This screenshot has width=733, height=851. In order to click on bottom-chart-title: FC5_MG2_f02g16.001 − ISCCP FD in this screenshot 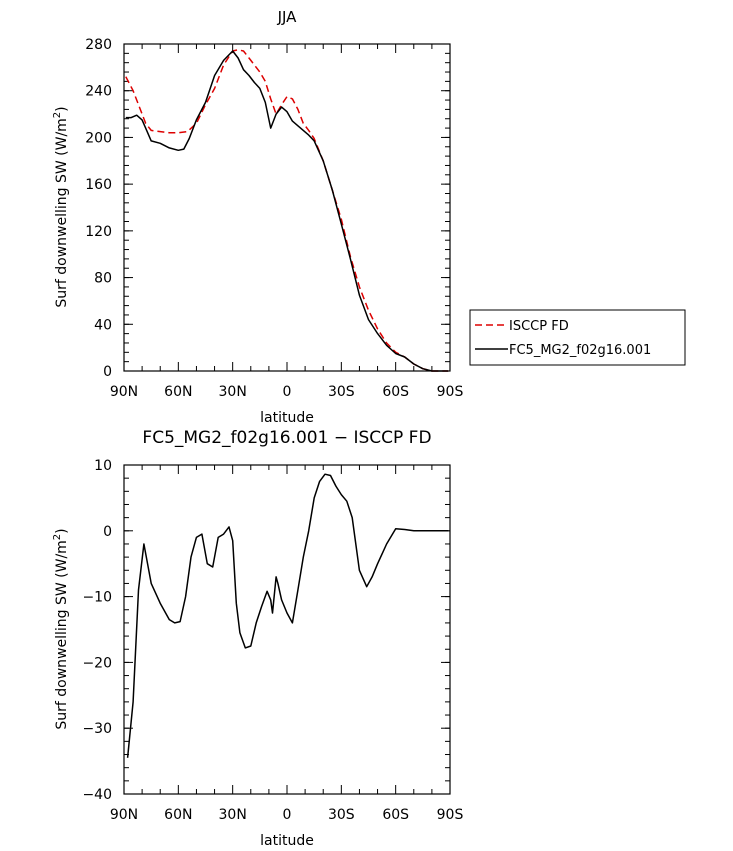, I will do `click(286, 438)`.